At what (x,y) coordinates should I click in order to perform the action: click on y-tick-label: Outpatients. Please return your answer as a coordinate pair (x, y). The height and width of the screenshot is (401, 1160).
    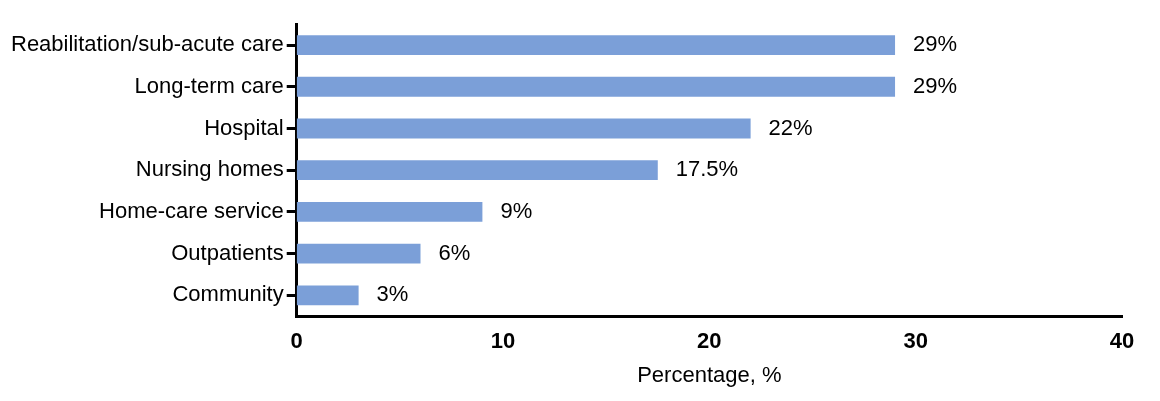
    Looking at the image, I should click on (227, 252).